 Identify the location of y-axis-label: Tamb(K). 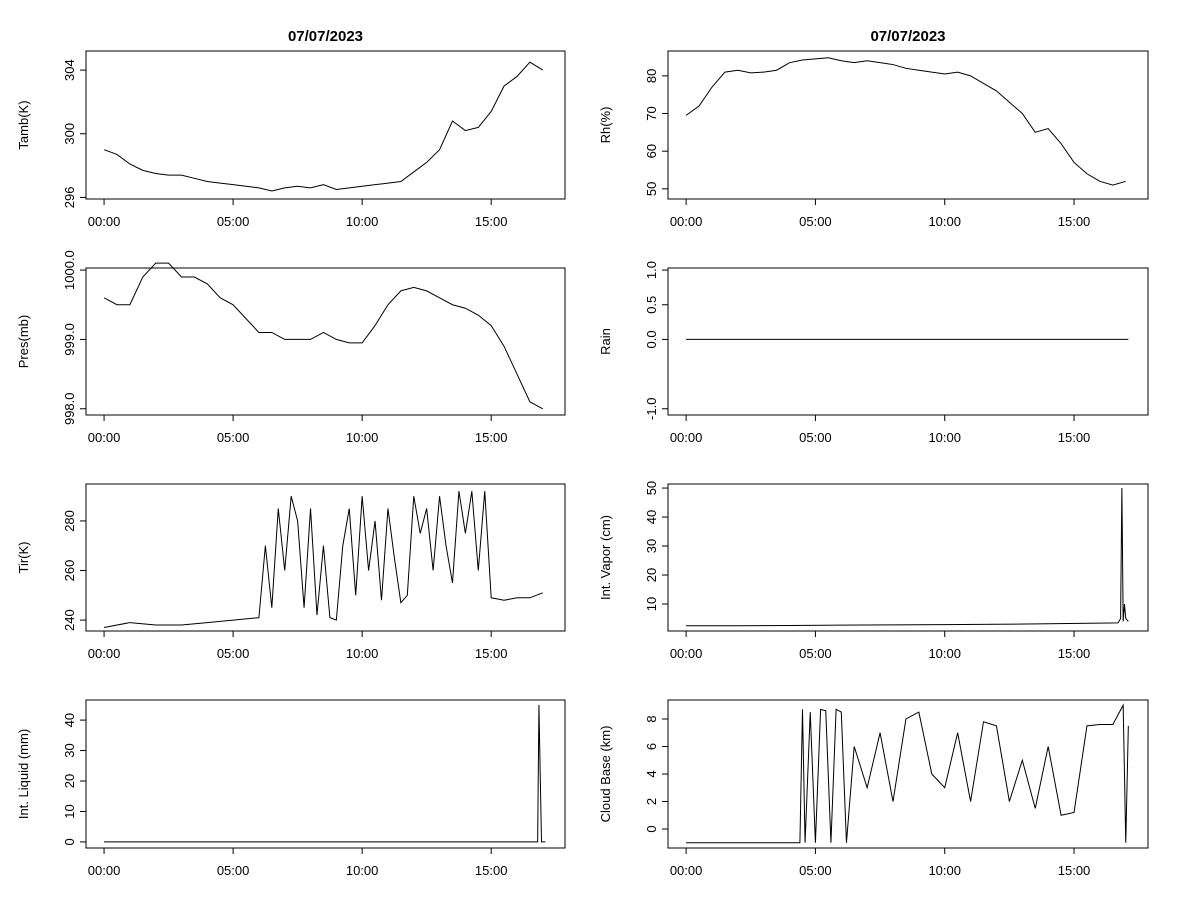
(23, 124).